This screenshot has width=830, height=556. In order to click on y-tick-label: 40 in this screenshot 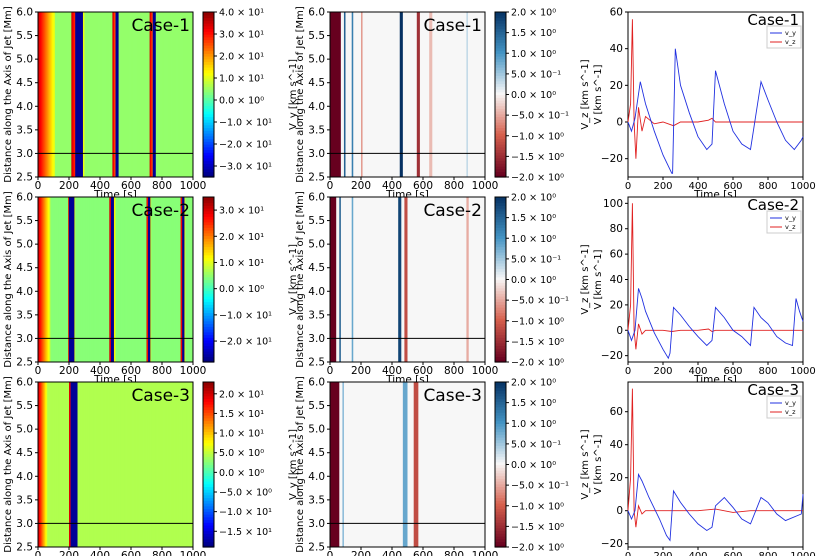, I will do `click(616, 49)`.